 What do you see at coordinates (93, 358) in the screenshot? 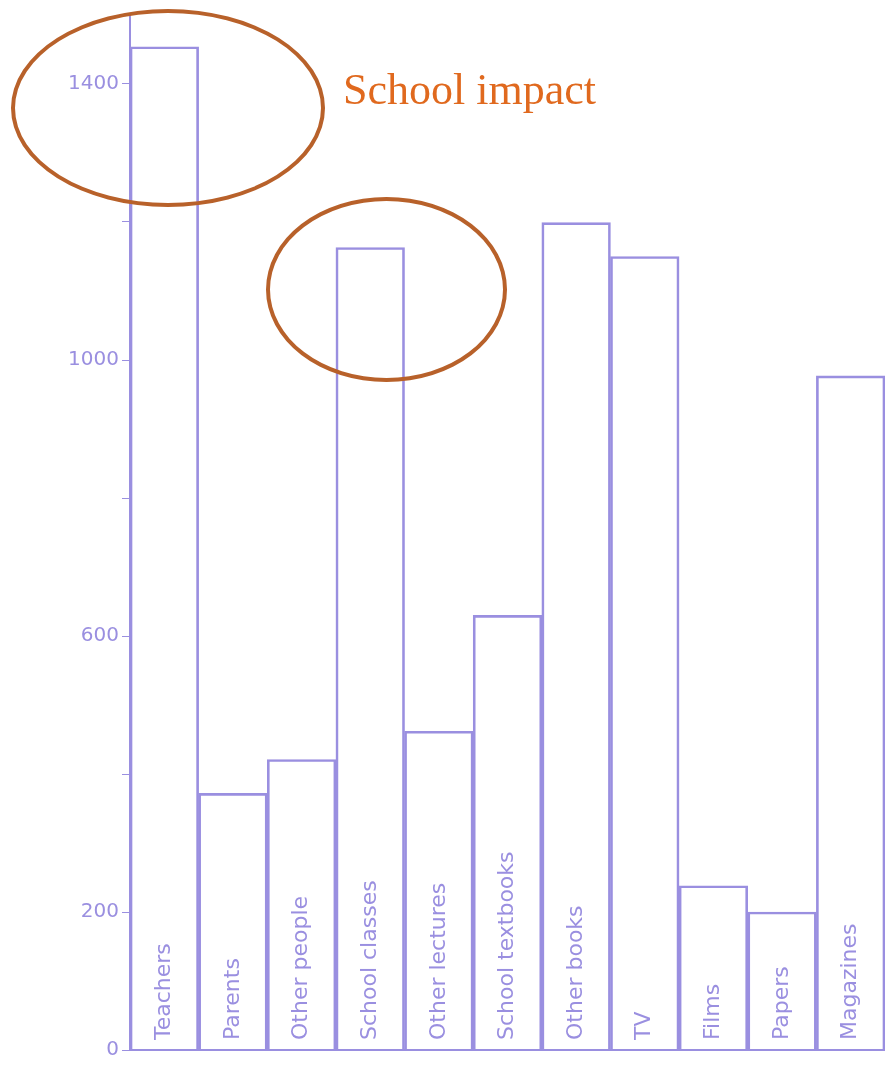
I see `y-tick-label: 1000` at bounding box center [93, 358].